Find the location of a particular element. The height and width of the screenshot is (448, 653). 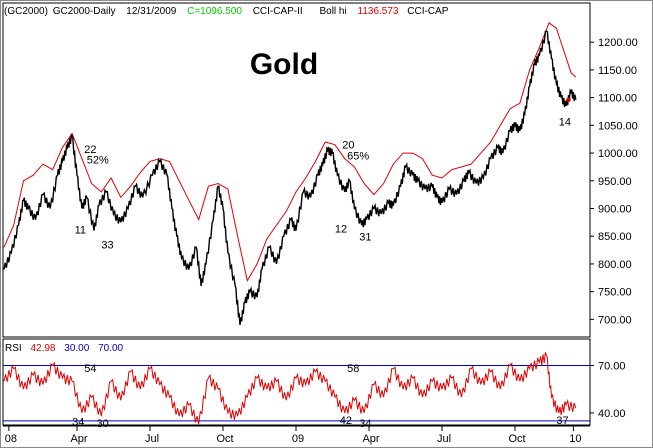

price-annotation: 52% is located at coordinates (98, 161).